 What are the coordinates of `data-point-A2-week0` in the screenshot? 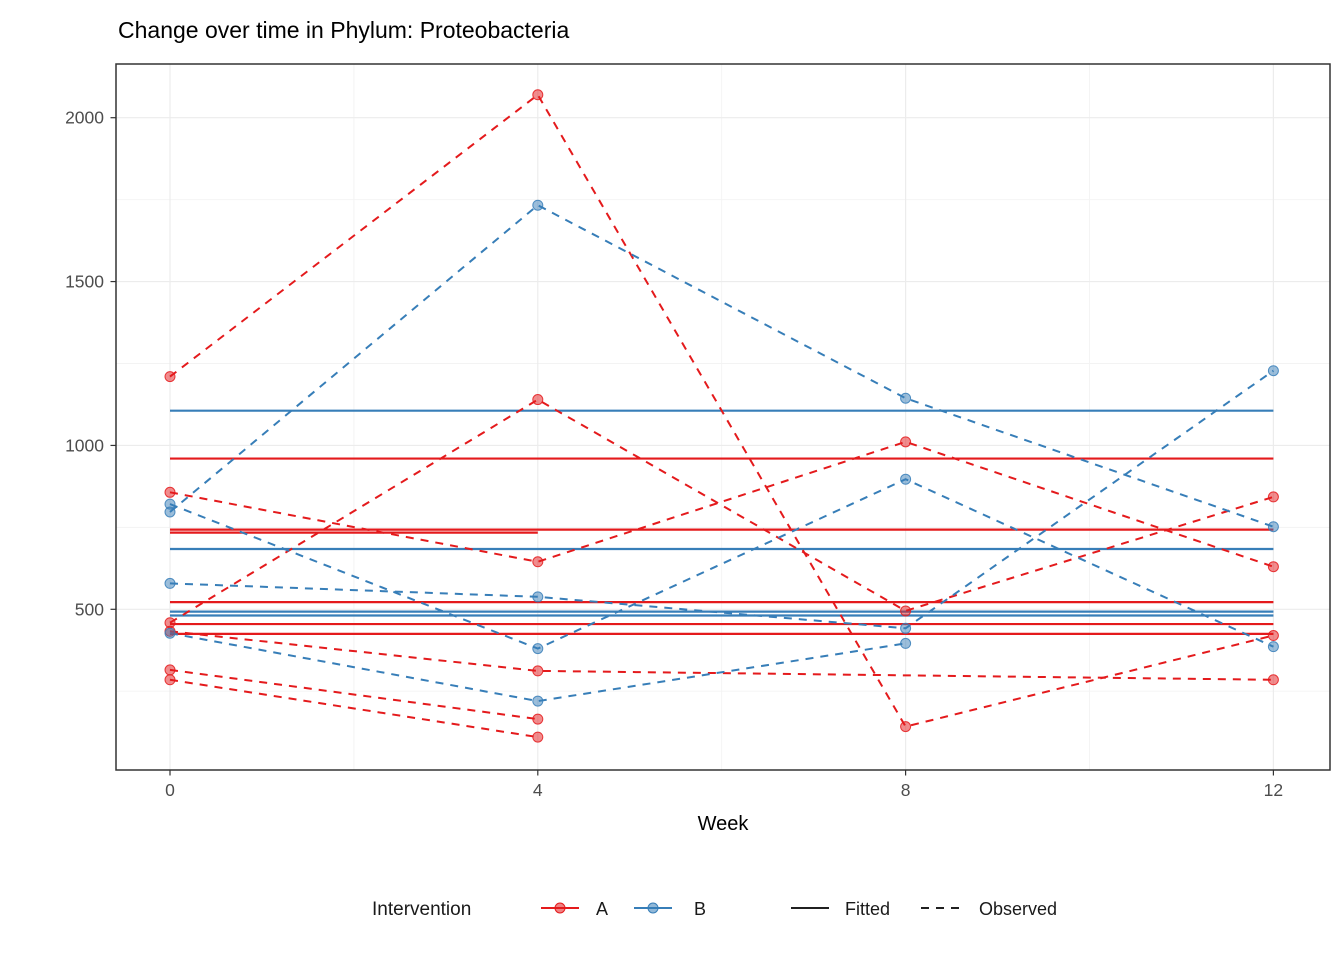 It's located at (170, 492).